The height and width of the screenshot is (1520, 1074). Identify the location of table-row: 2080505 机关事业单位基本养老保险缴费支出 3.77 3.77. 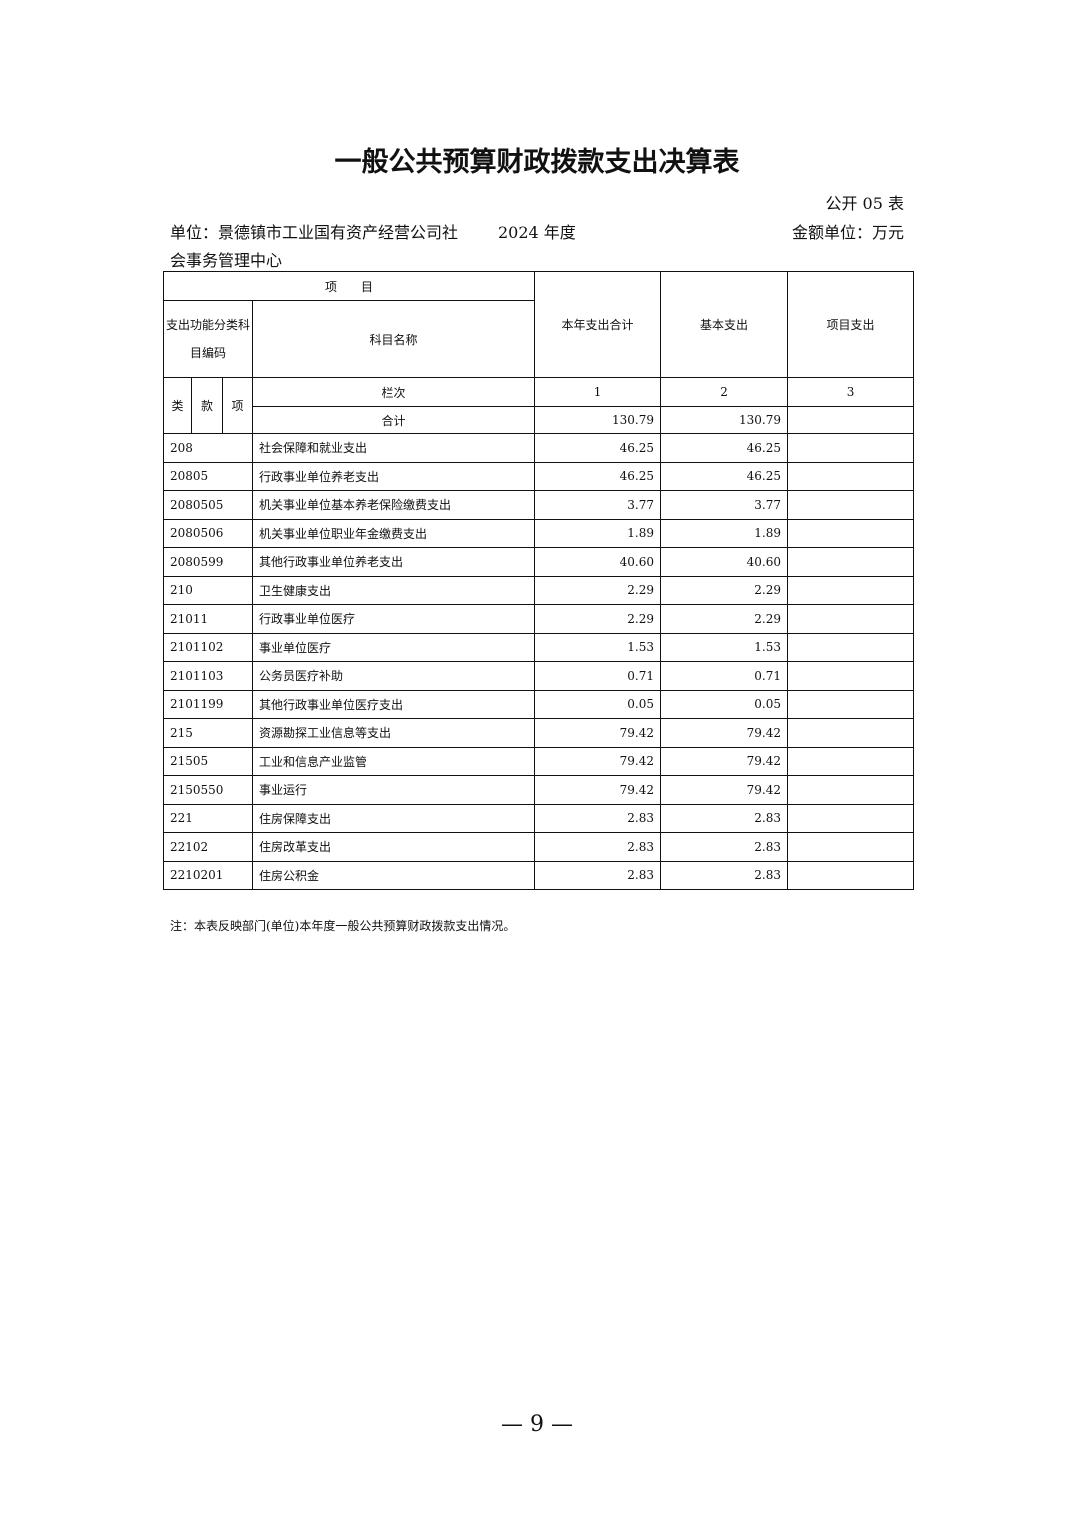
(539, 505).